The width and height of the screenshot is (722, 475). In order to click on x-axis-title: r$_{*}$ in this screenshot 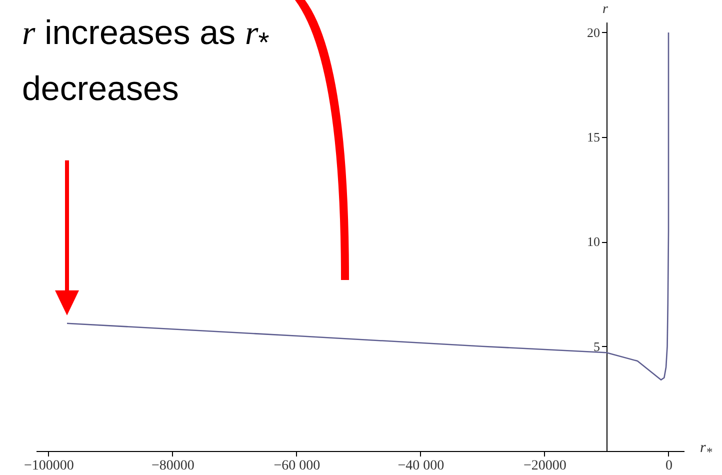, I will do `click(706, 450)`.